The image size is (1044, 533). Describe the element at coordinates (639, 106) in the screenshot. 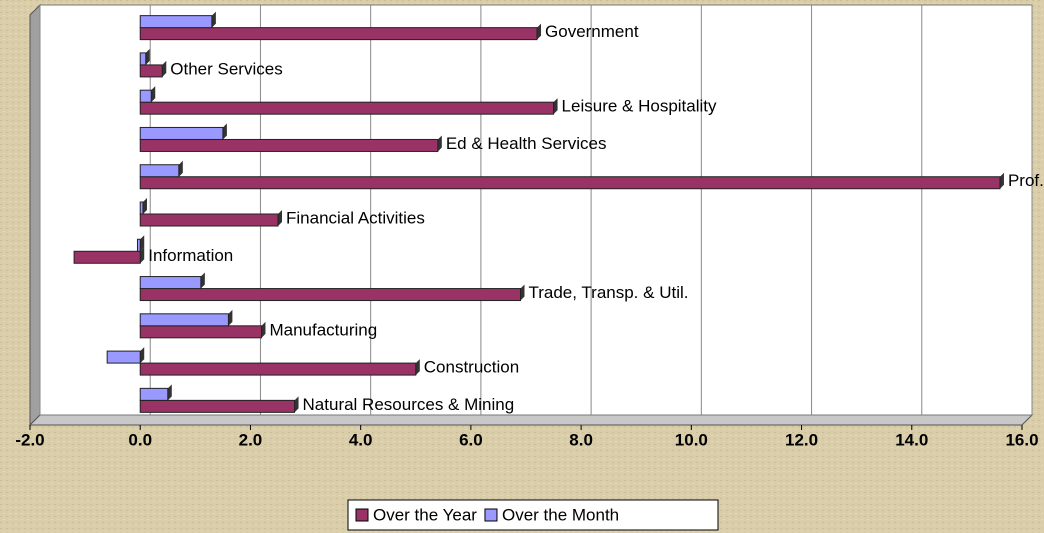

I see `category-label: Leisure & Hospitality` at that location.